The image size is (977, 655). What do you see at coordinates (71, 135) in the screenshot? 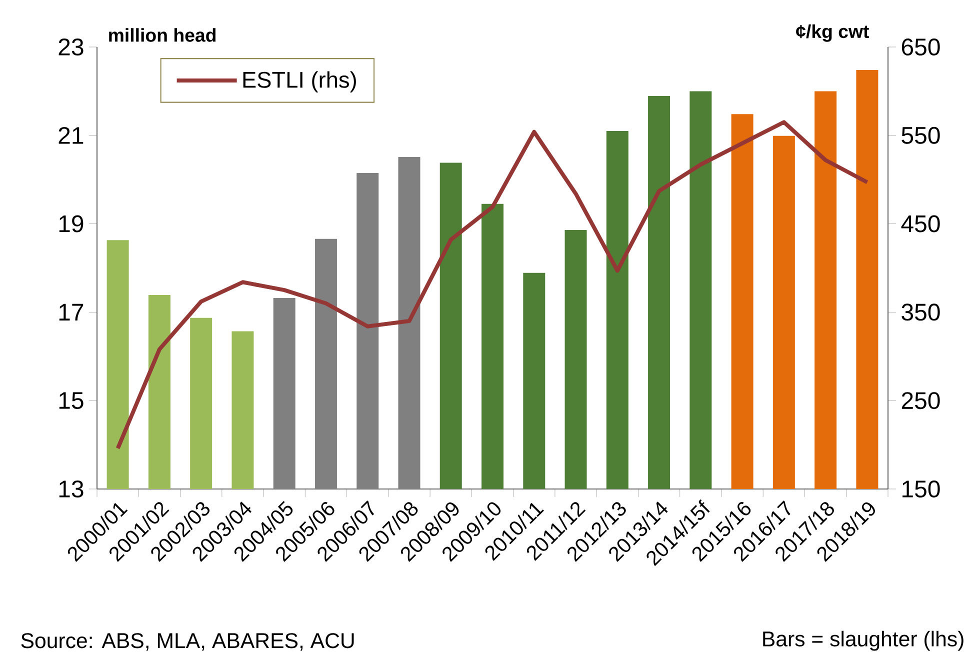
I see `y-tick-label: 21` at bounding box center [71, 135].